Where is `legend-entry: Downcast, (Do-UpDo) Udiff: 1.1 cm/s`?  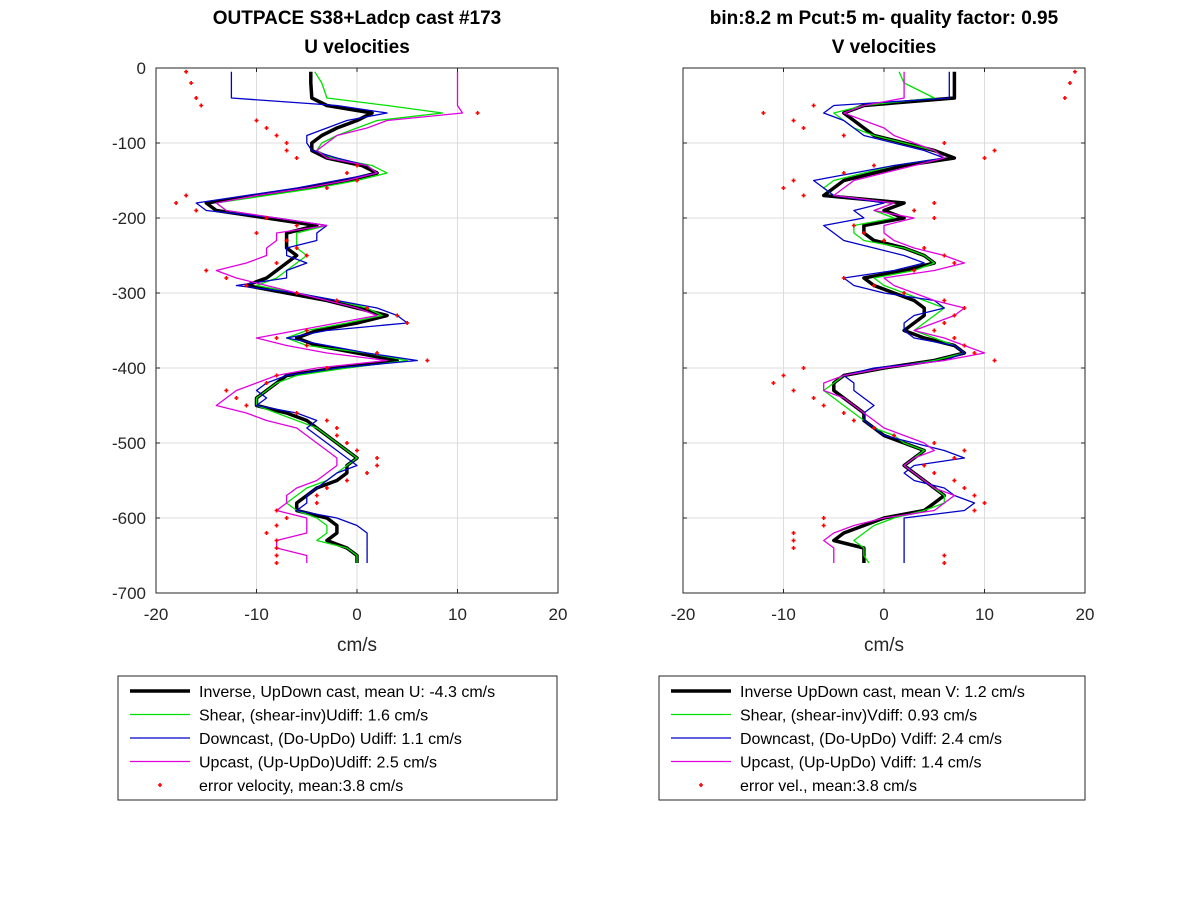
legend-entry: Downcast, (Do-UpDo) Udiff: 1.1 cm/s is located at coordinates (330, 739).